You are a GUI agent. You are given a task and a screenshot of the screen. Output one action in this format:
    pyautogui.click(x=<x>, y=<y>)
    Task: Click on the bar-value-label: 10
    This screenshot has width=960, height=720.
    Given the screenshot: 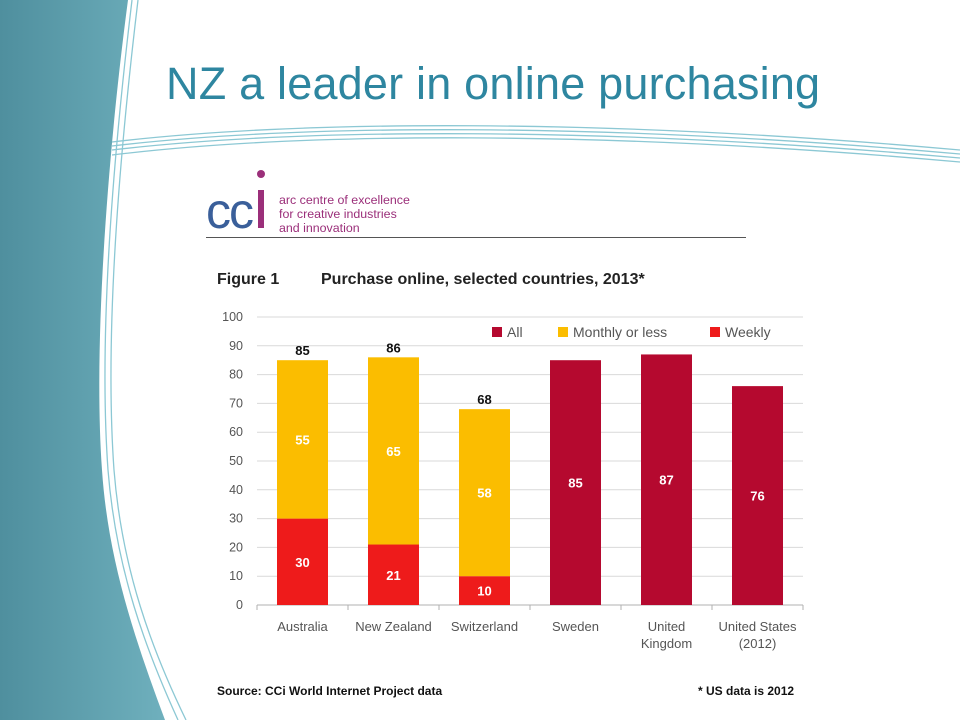 What is the action you would take?
    pyautogui.click(x=484, y=591)
    